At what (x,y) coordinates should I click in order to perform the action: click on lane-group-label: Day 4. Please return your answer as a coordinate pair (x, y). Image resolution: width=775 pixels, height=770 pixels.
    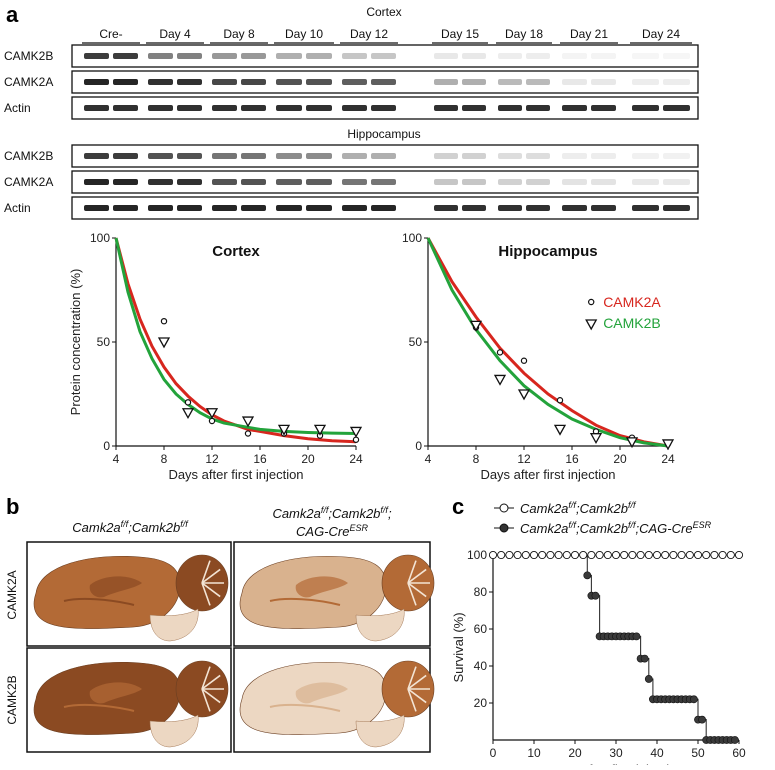
    Looking at the image, I should click on (175, 34).